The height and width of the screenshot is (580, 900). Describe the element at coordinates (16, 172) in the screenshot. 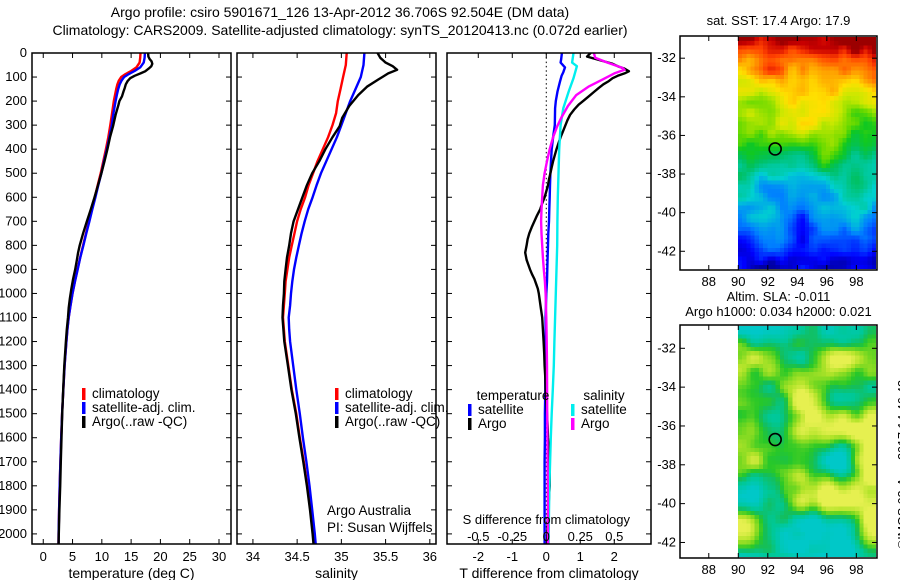

I see `depth-tick-label: 500` at that location.